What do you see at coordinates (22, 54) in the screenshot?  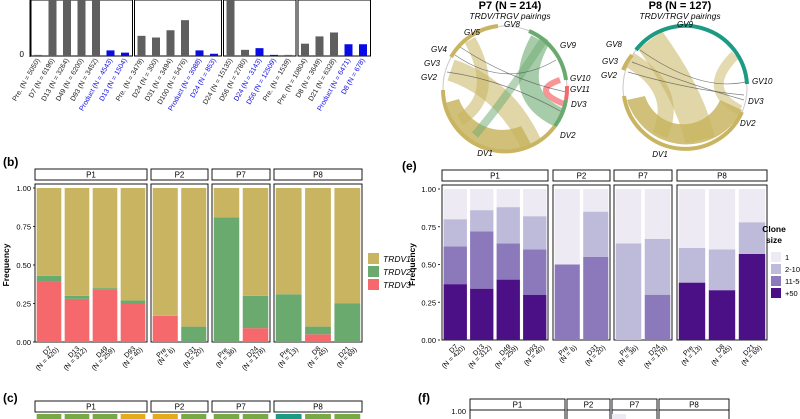 I see `panel-a-y-tick: 0` at bounding box center [22, 54].